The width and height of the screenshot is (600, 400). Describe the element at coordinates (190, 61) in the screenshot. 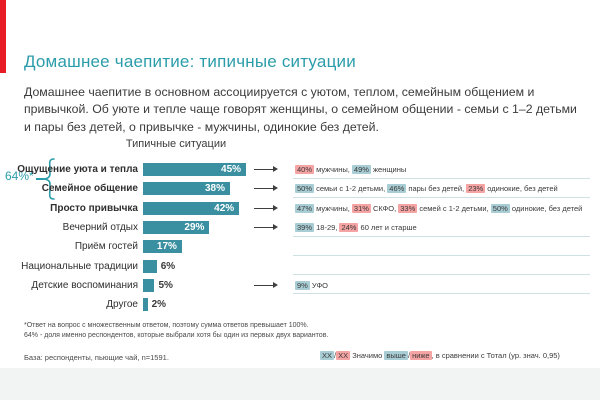

I see `page-title: Домашнее чаепитие: типичные ситуации` at that location.